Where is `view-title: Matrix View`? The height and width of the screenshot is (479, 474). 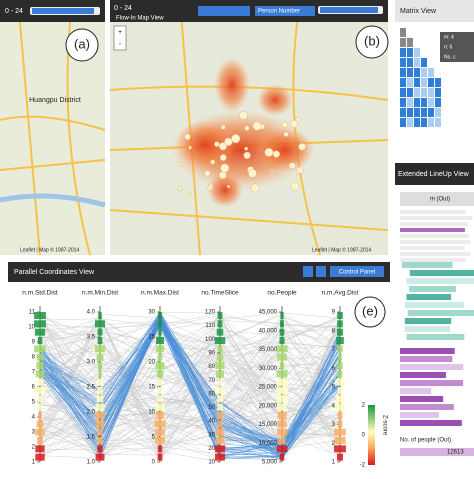
view-title: Matrix View is located at coordinates (418, 11).